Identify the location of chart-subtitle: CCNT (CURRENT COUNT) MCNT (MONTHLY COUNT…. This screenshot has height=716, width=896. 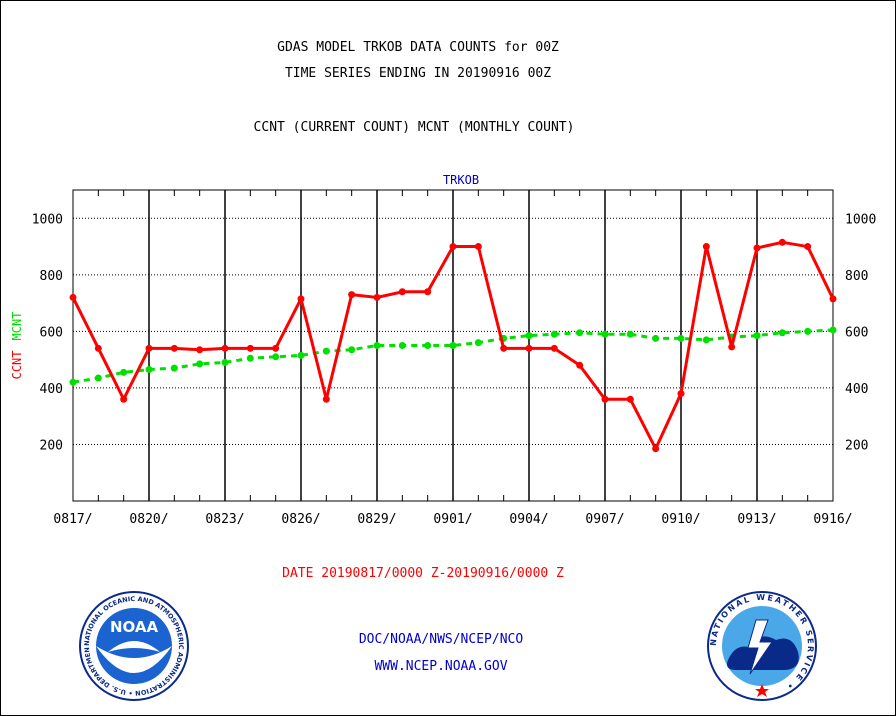
(414, 127).